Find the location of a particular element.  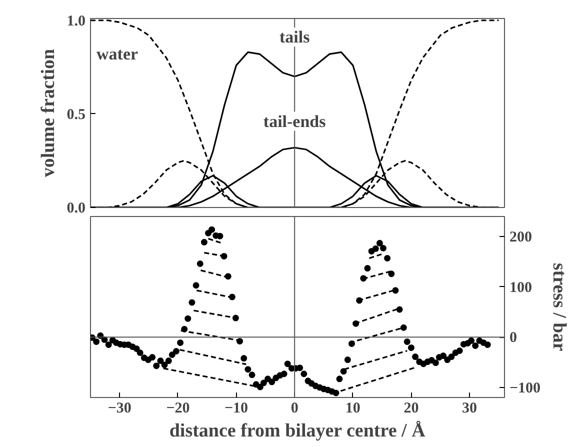

y-tick-label: 0.0 is located at coordinates (76, 208).